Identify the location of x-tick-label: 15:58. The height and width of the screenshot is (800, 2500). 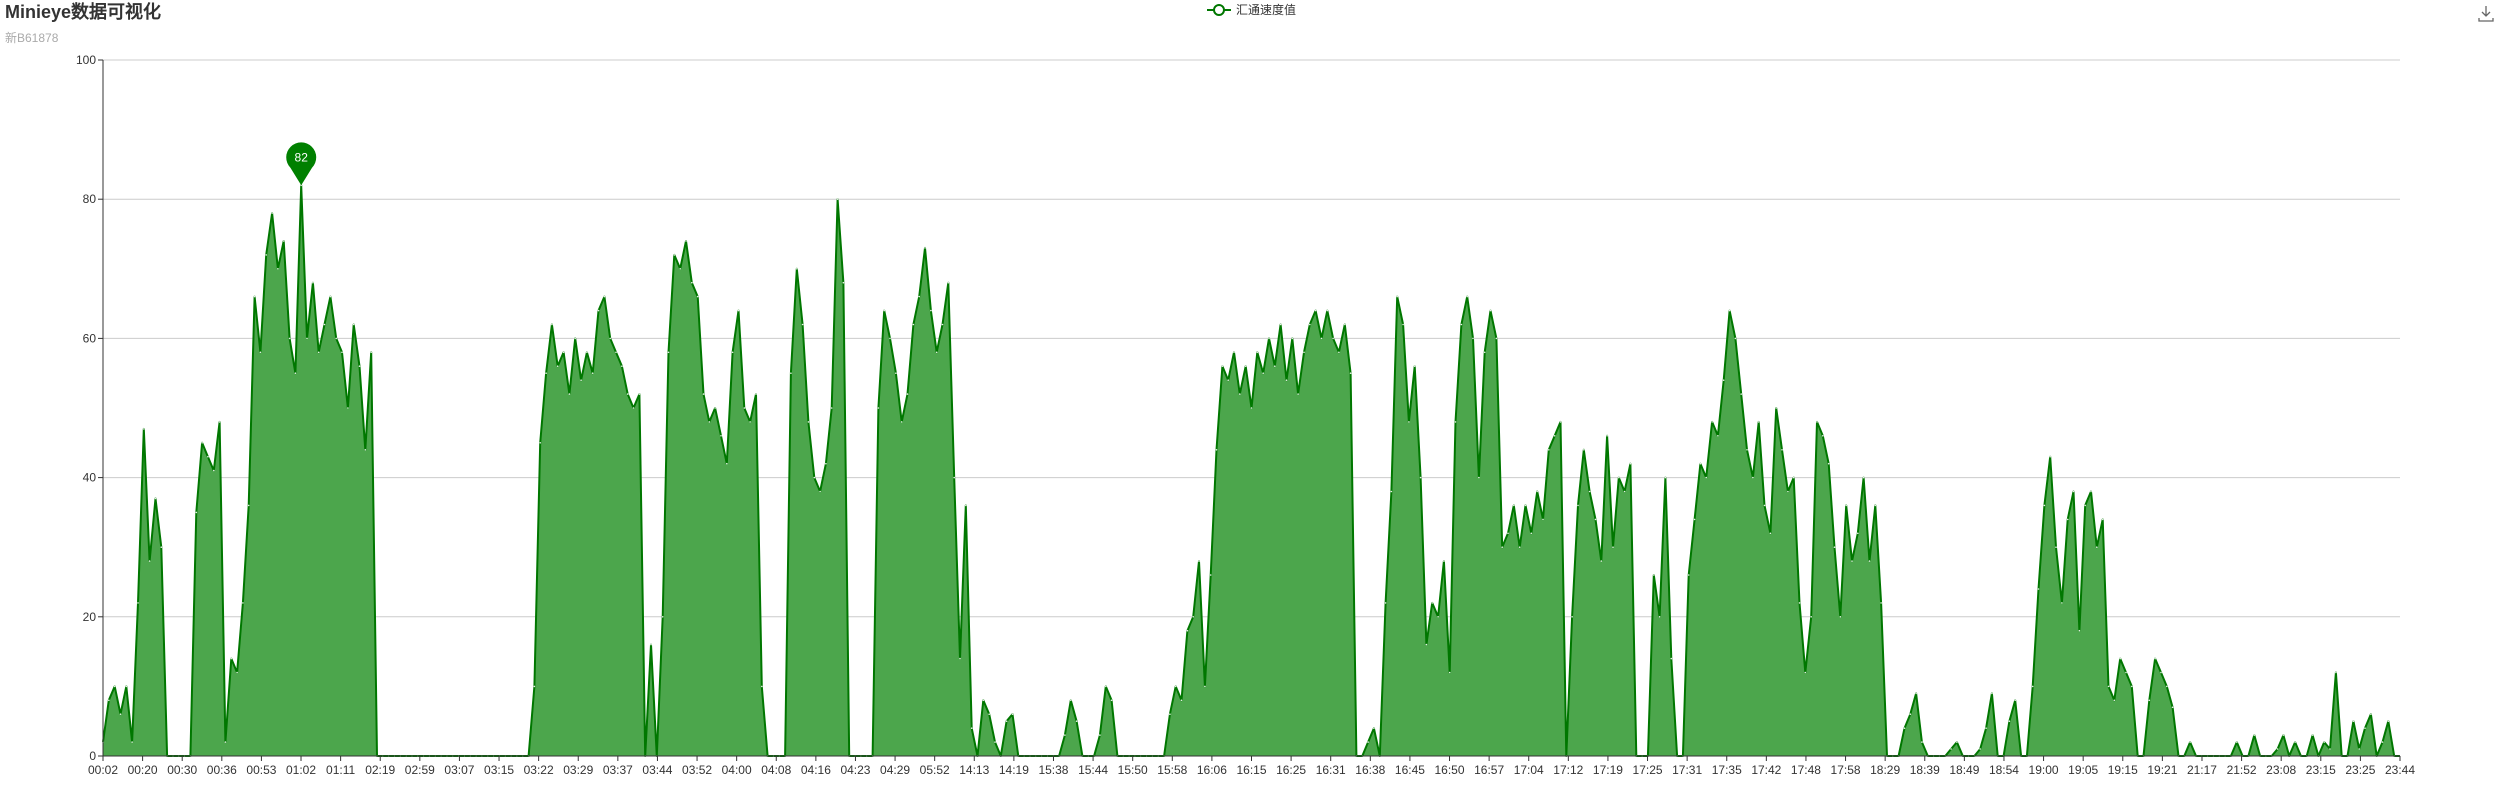
(1172, 770).